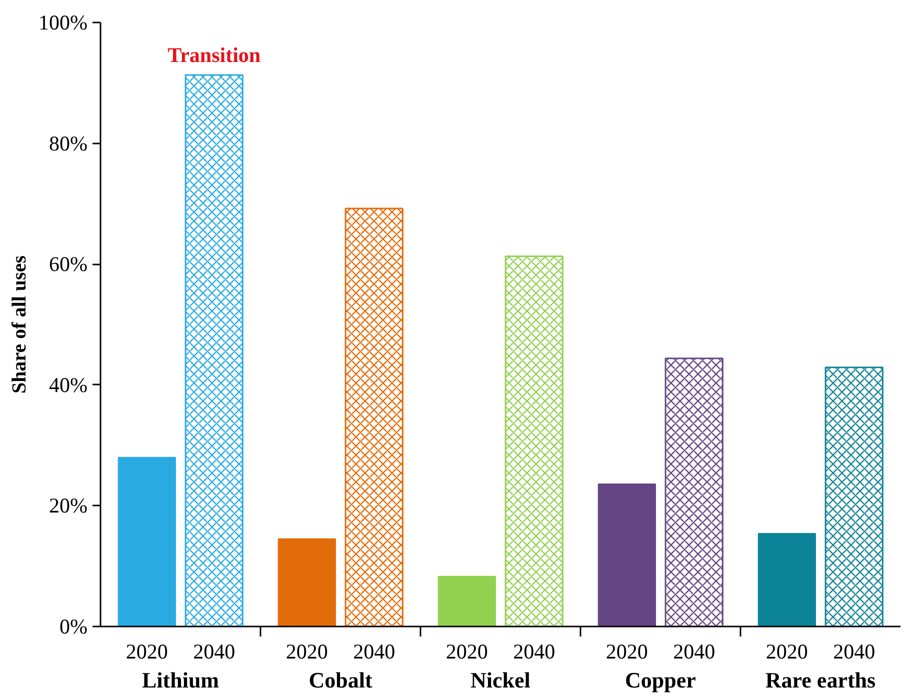  What do you see at coordinates (68, 384) in the screenshot?
I see `y-tick-label: 40%` at bounding box center [68, 384].